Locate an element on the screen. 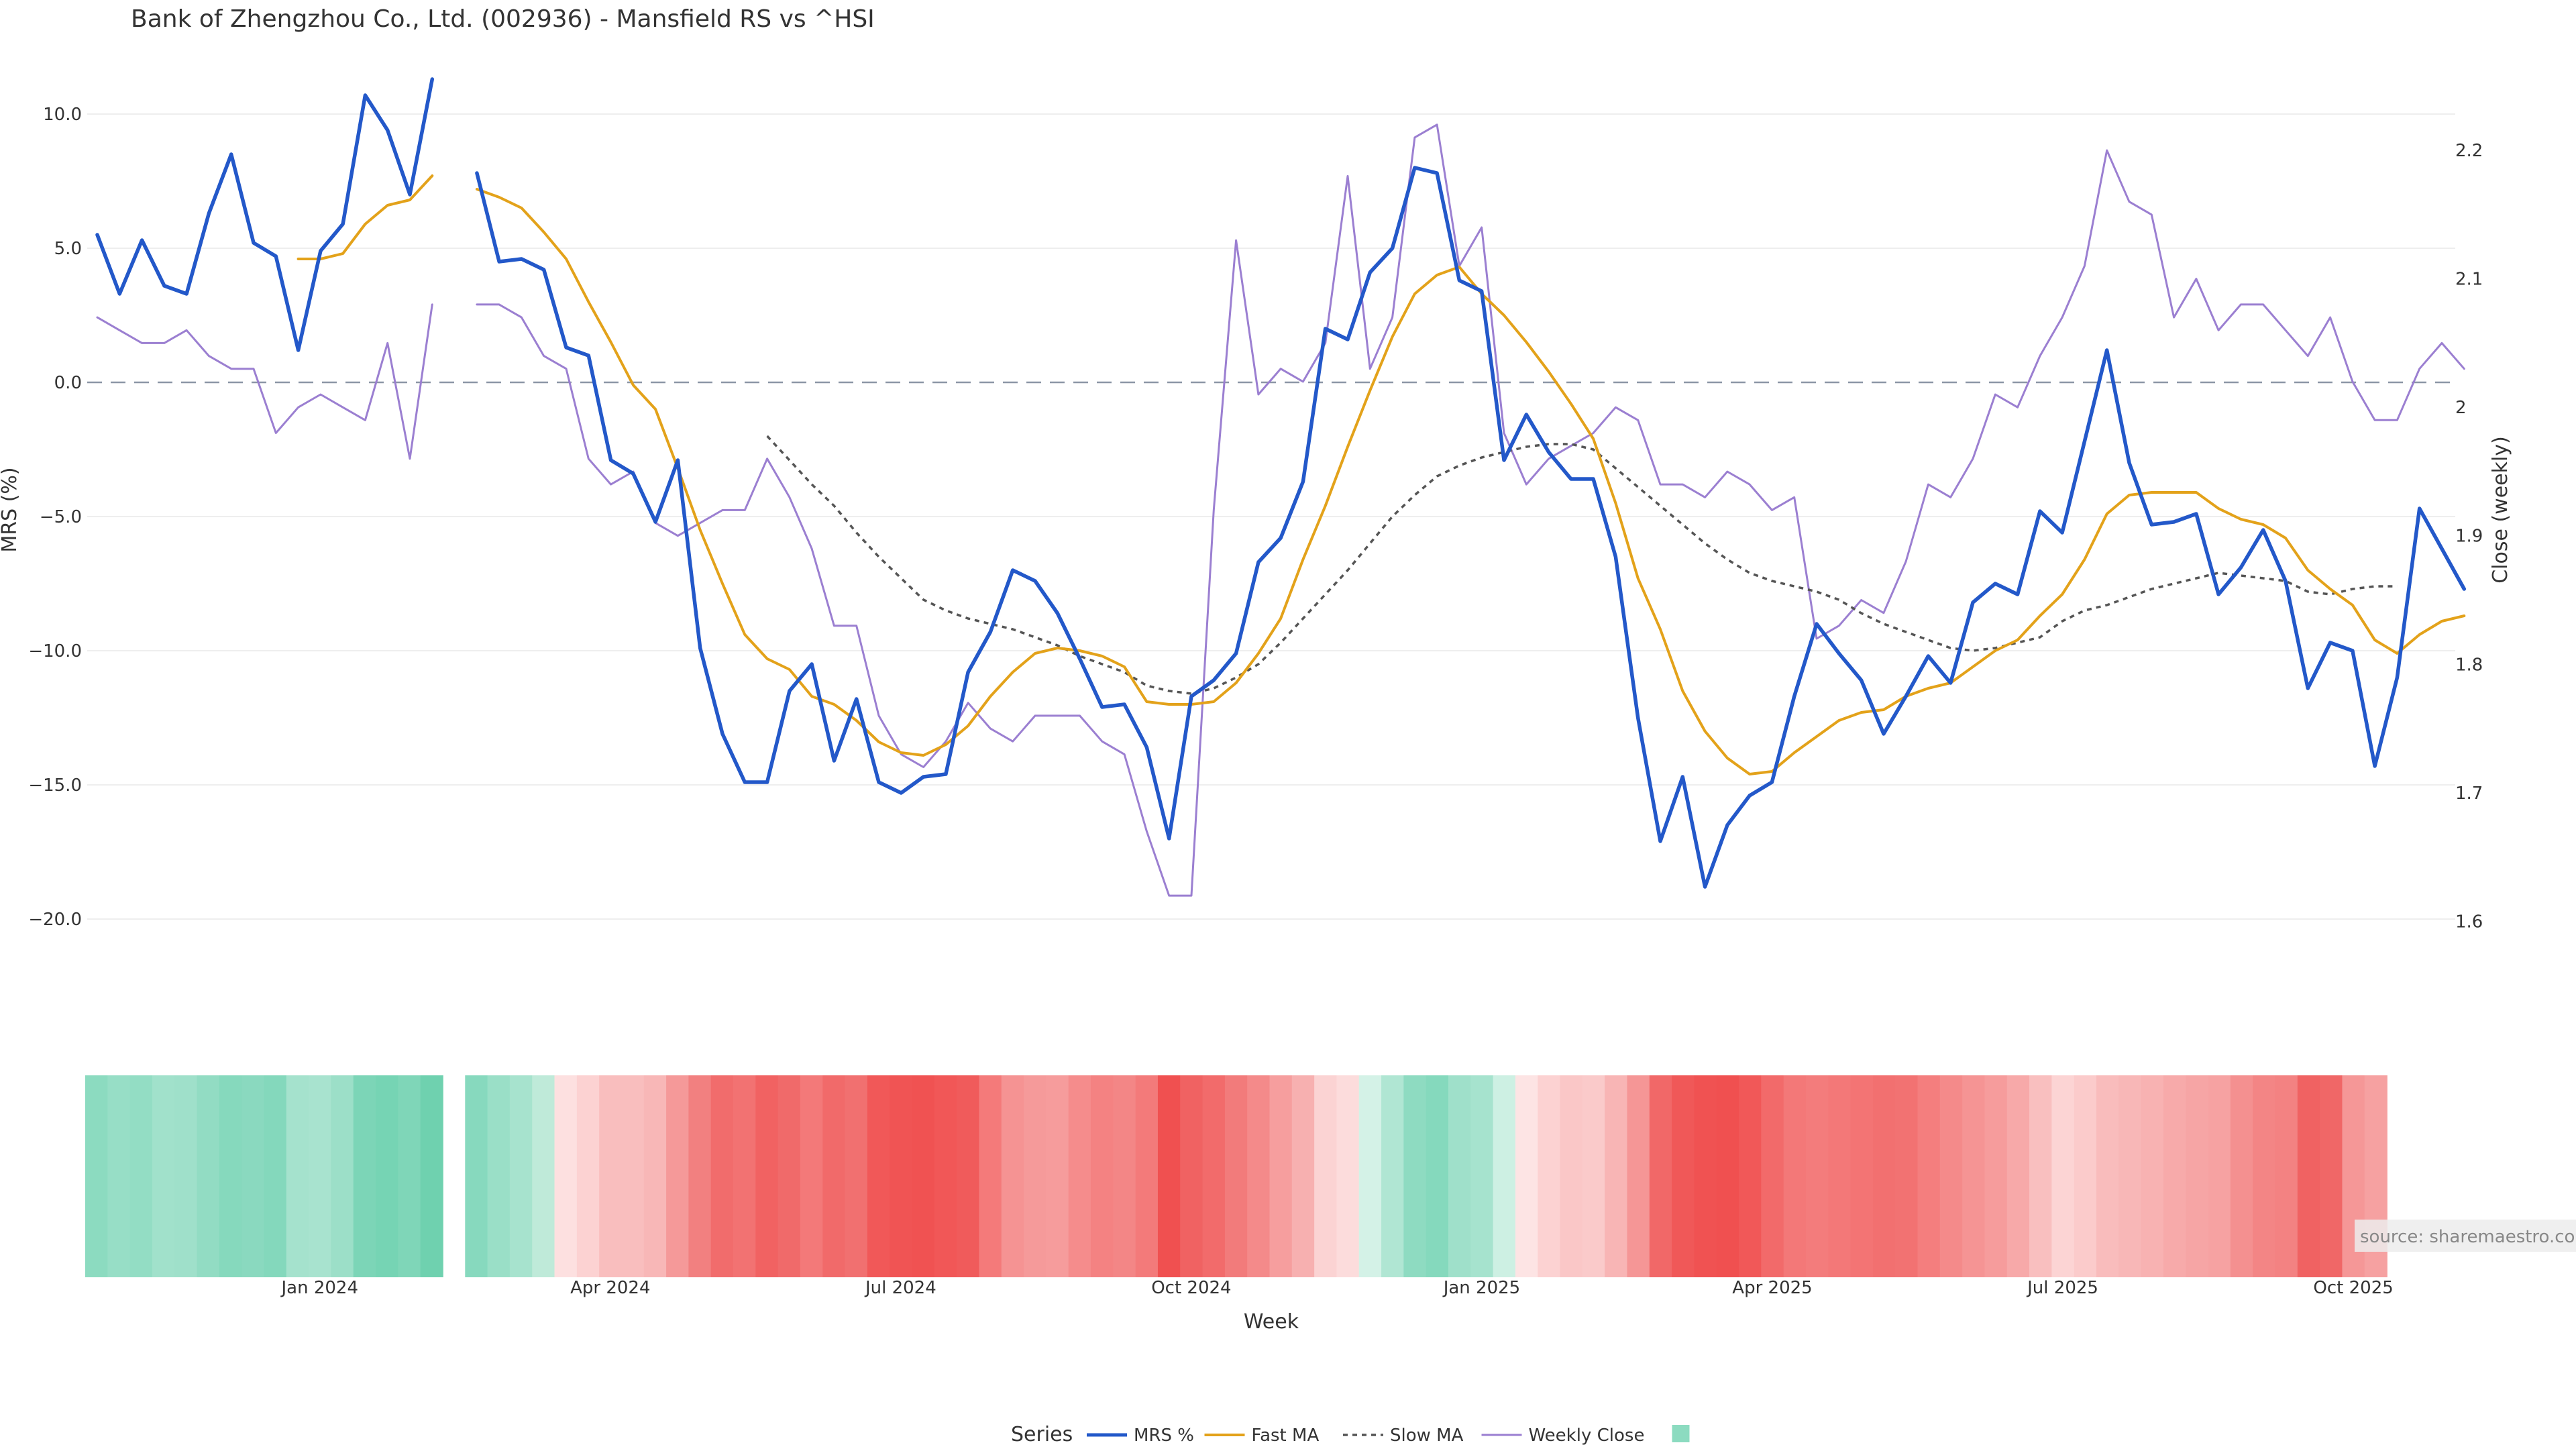 This screenshot has height=1449, width=2576. y-axis-right-title: Close (weekly) is located at coordinates (2500, 510).